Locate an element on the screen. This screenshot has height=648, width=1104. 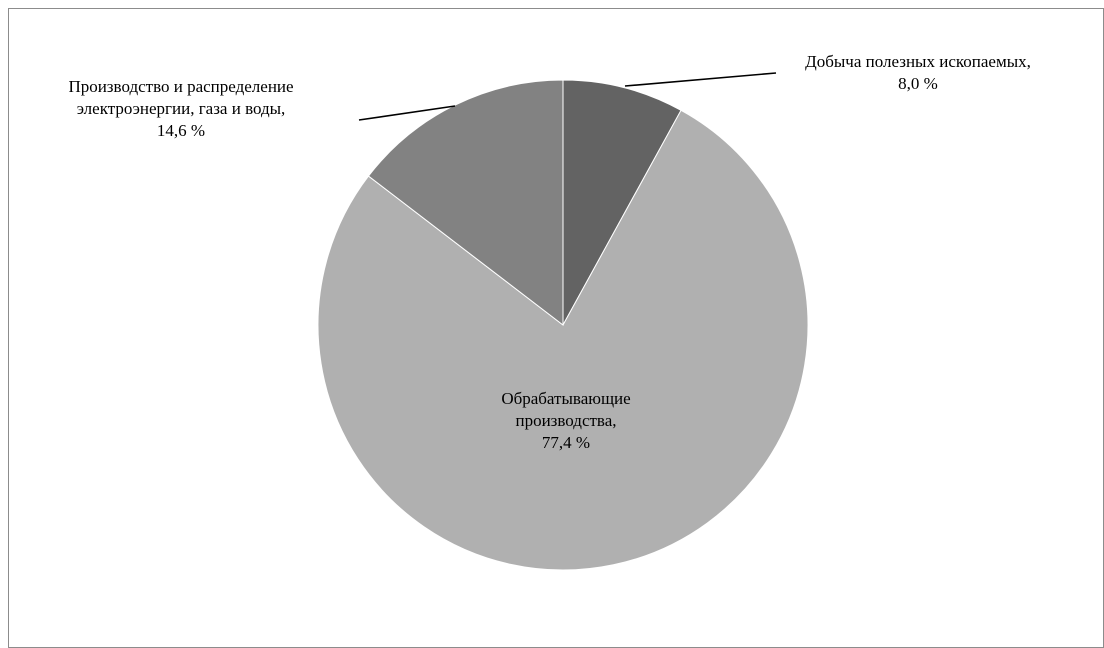
slice-label-line: электроэнергии, газа и воды, is located at coordinates (181, 108).